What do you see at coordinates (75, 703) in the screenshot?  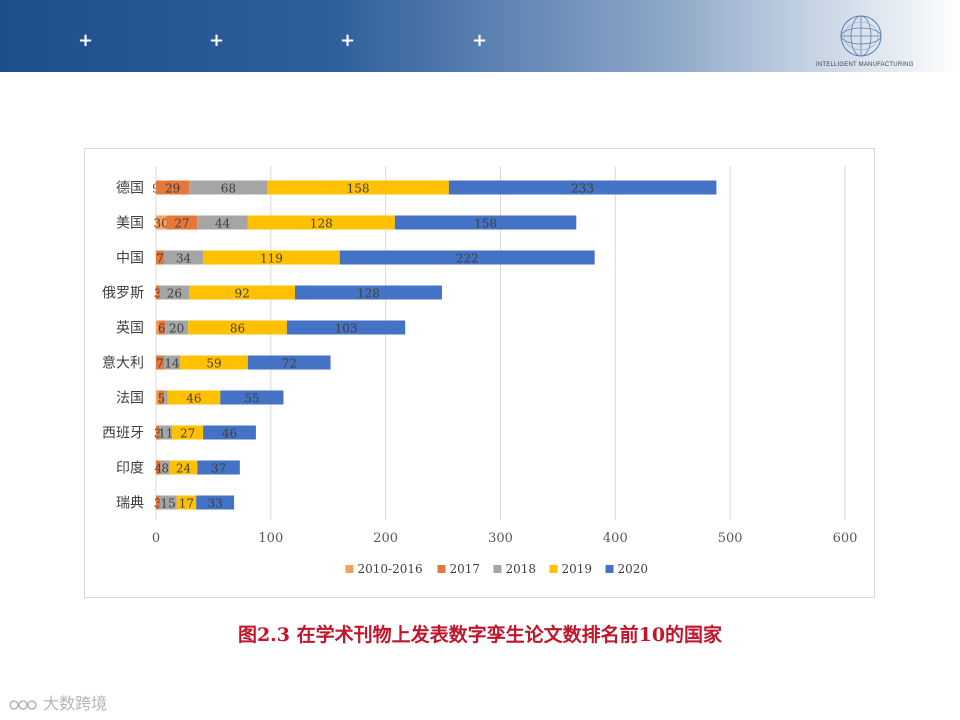 I see `watermark-text: 大数跨境` at bounding box center [75, 703].